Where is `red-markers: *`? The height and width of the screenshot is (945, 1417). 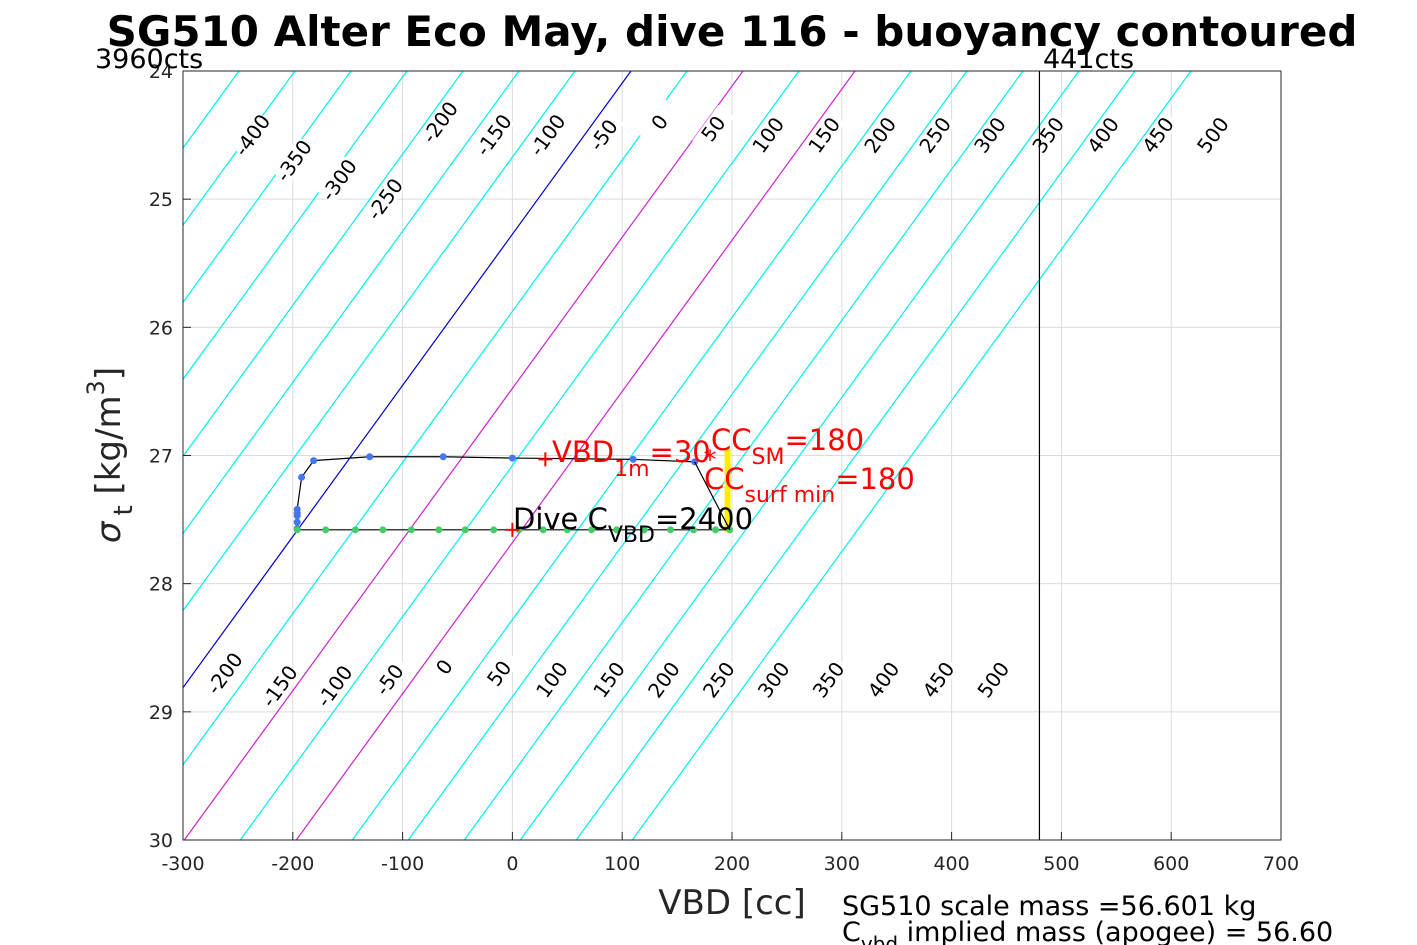
red-markers: * is located at coordinates (611, 491).